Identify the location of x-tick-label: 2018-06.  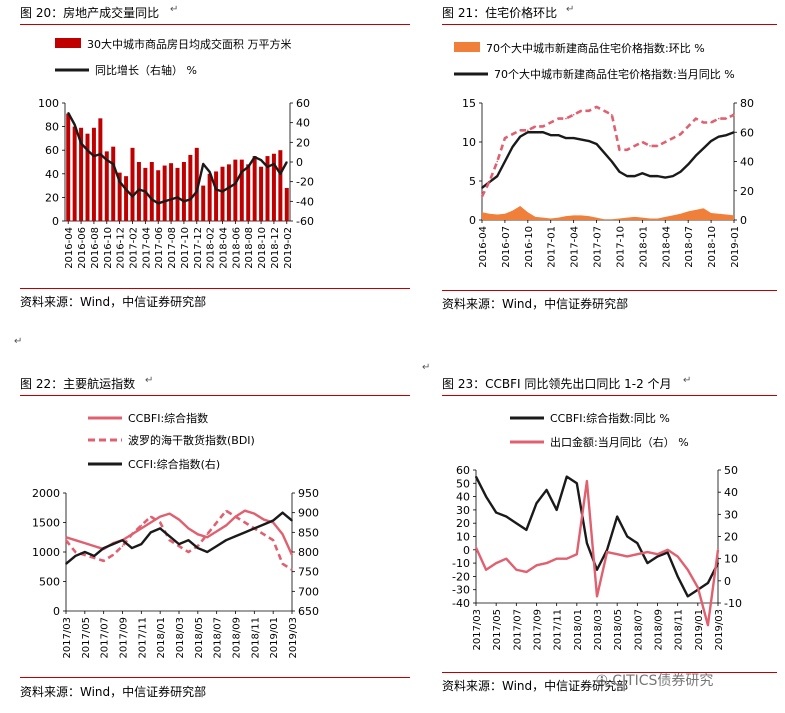
(236, 248).